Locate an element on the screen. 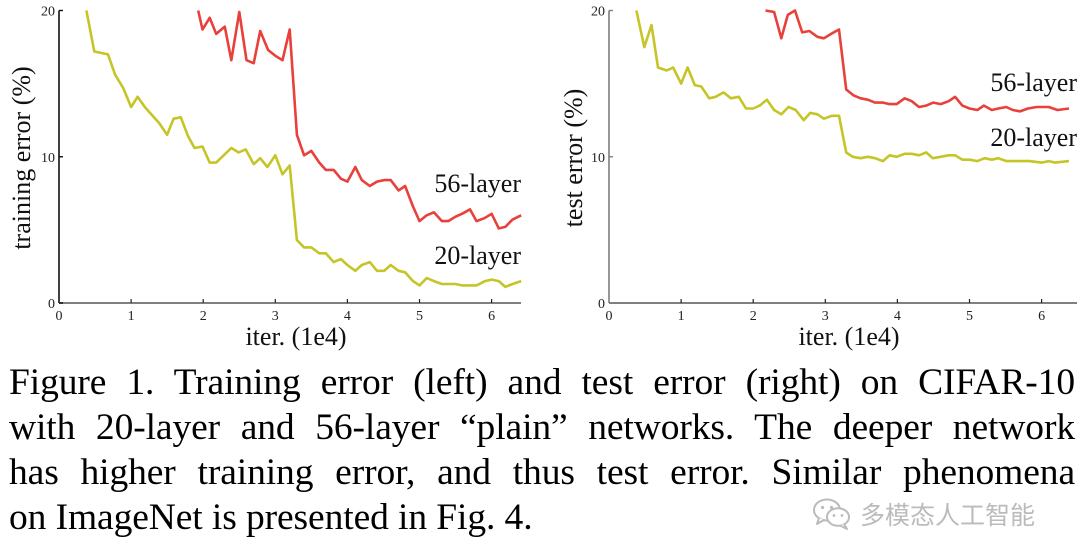 The image size is (1080, 558). watermark-text: 多模态人工智能 is located at coordinates (948, 515).